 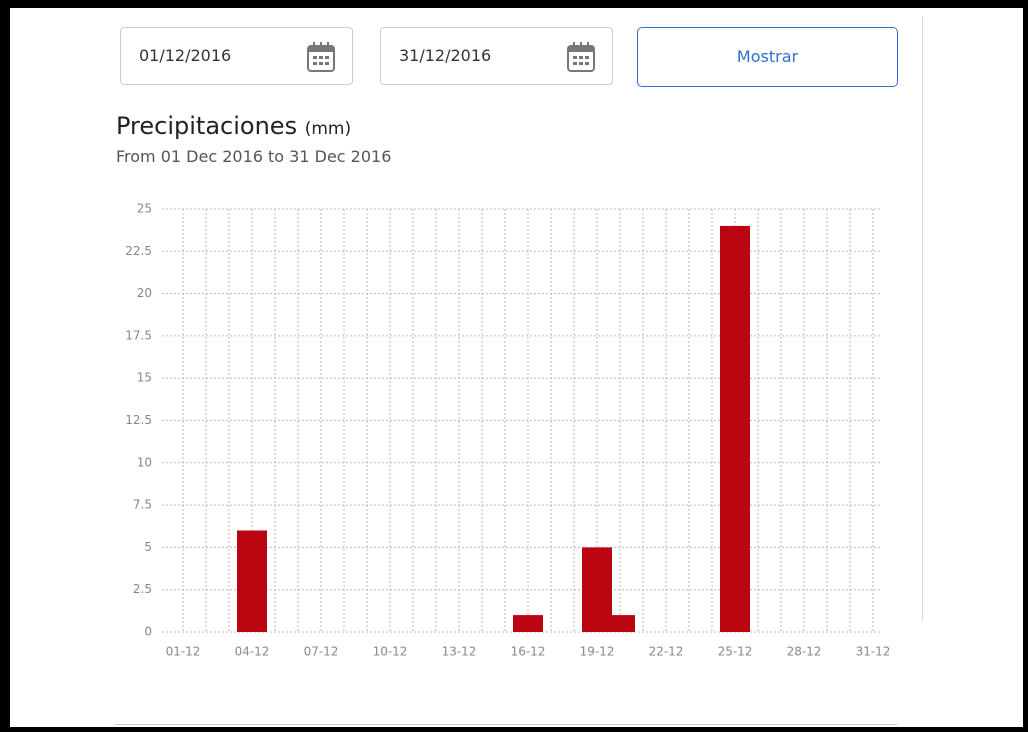 I want to click on x-tick-label: 07-12, so click(x=321, y=652).